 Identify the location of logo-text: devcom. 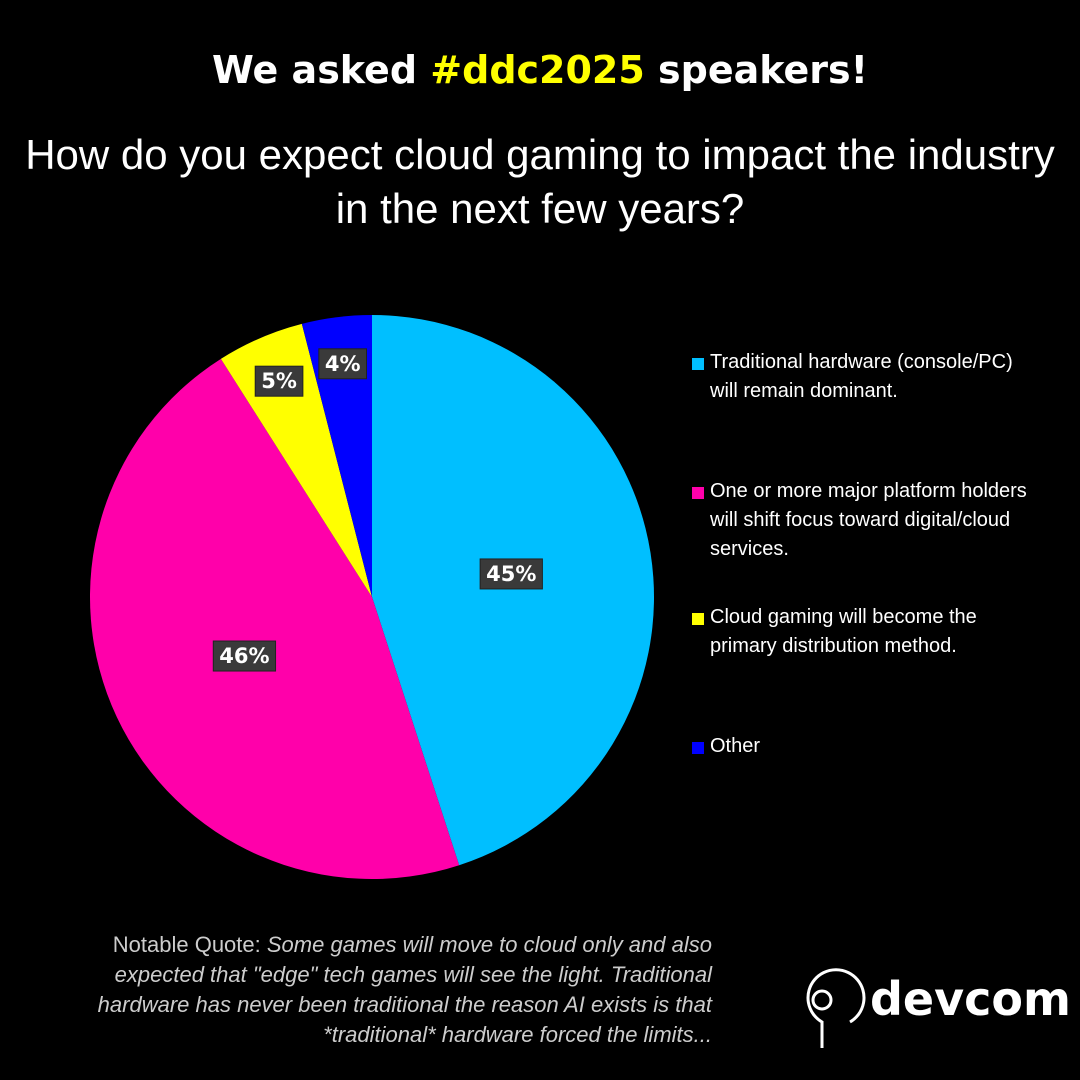
(970, 999).